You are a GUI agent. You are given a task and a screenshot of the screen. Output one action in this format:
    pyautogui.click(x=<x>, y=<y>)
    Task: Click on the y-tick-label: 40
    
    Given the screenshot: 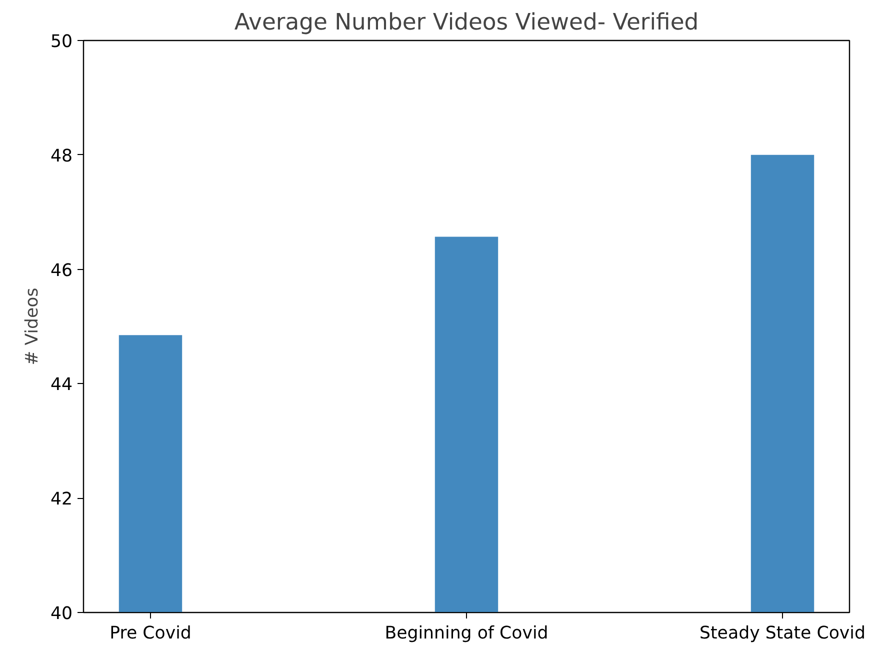 What is the action you would take?
    pyautogui.click(x=61, y=614)
    